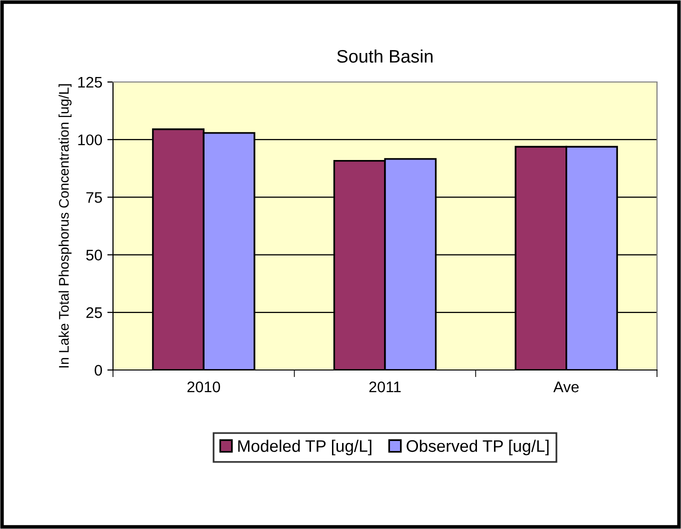 This screenshot has width=681, height=529. What do you see at coordinates (385, 387) in the screenshot?
I see `x-tick-label: 2011` at bounding box center [385, 387].